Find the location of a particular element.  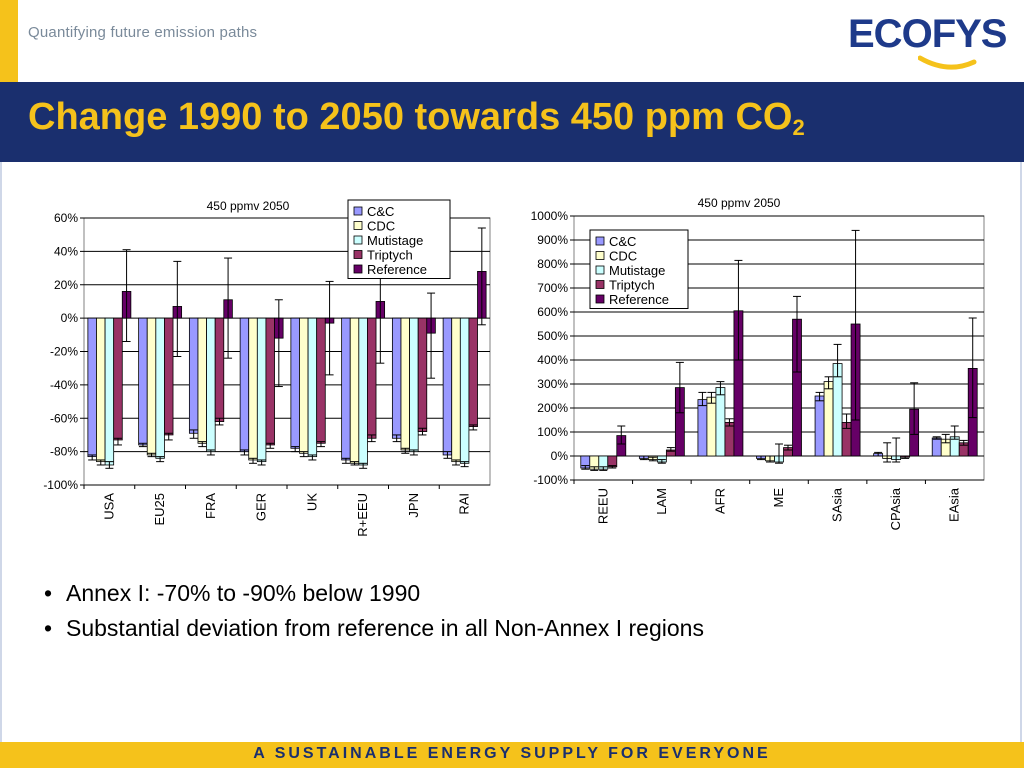

footer-tagline: A SUSTAINABLE ENERGY SUPPLY FOR EVERYONE is located at coordinates (512, 753).